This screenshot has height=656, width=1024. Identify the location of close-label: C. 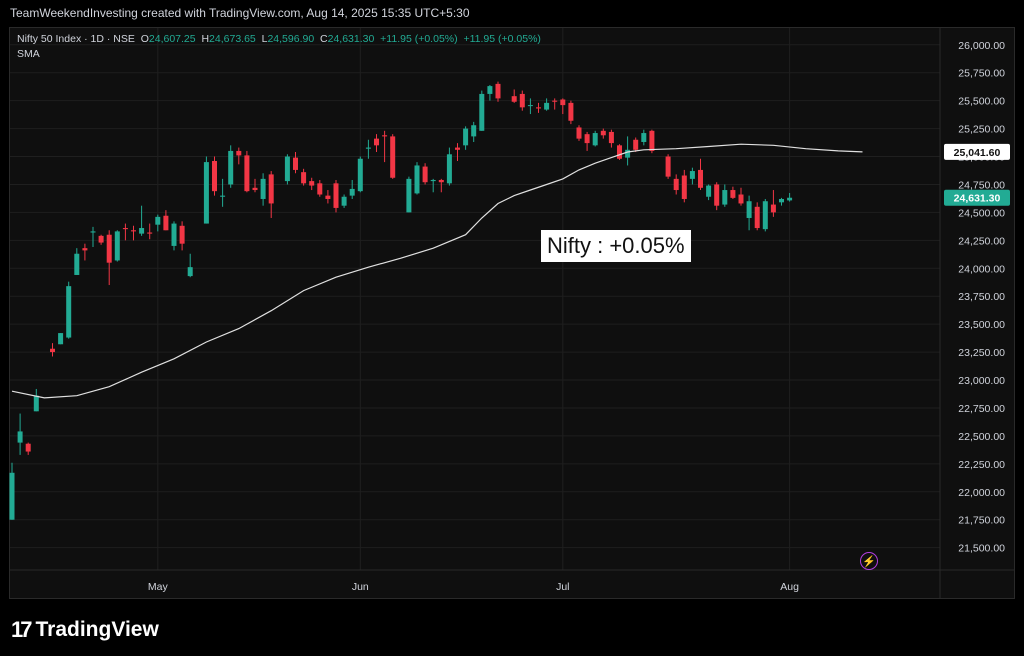
(324, 39).